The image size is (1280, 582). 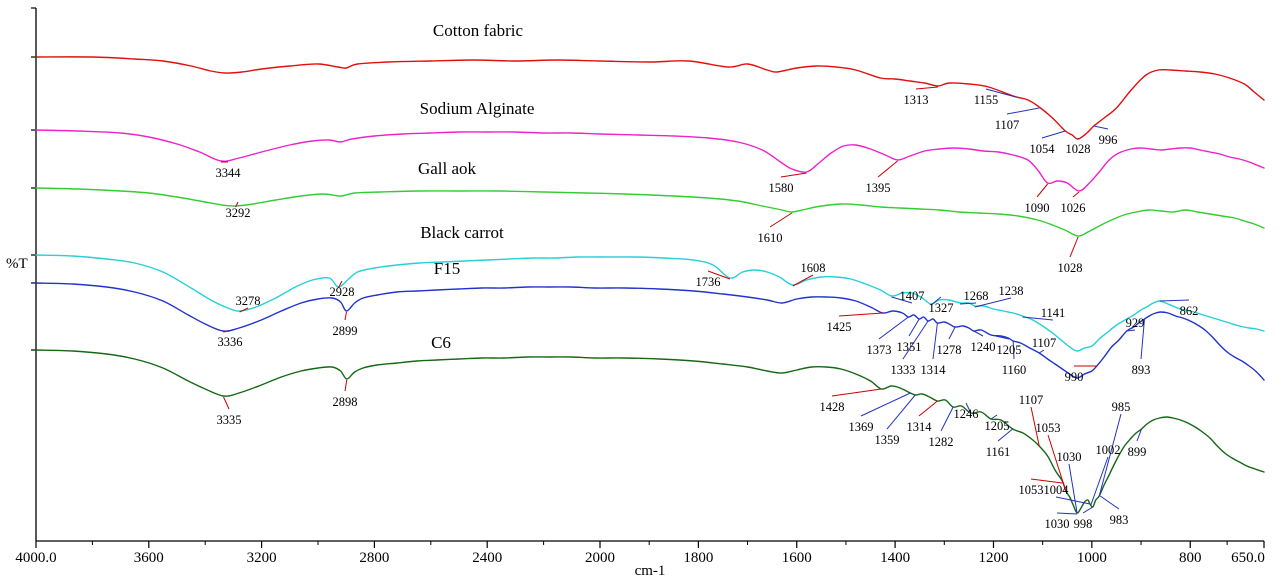 What do you see at coordinates (997, 426) in the screenshot?
I see `peak-label: 1205` at bounding box center [997, 426].